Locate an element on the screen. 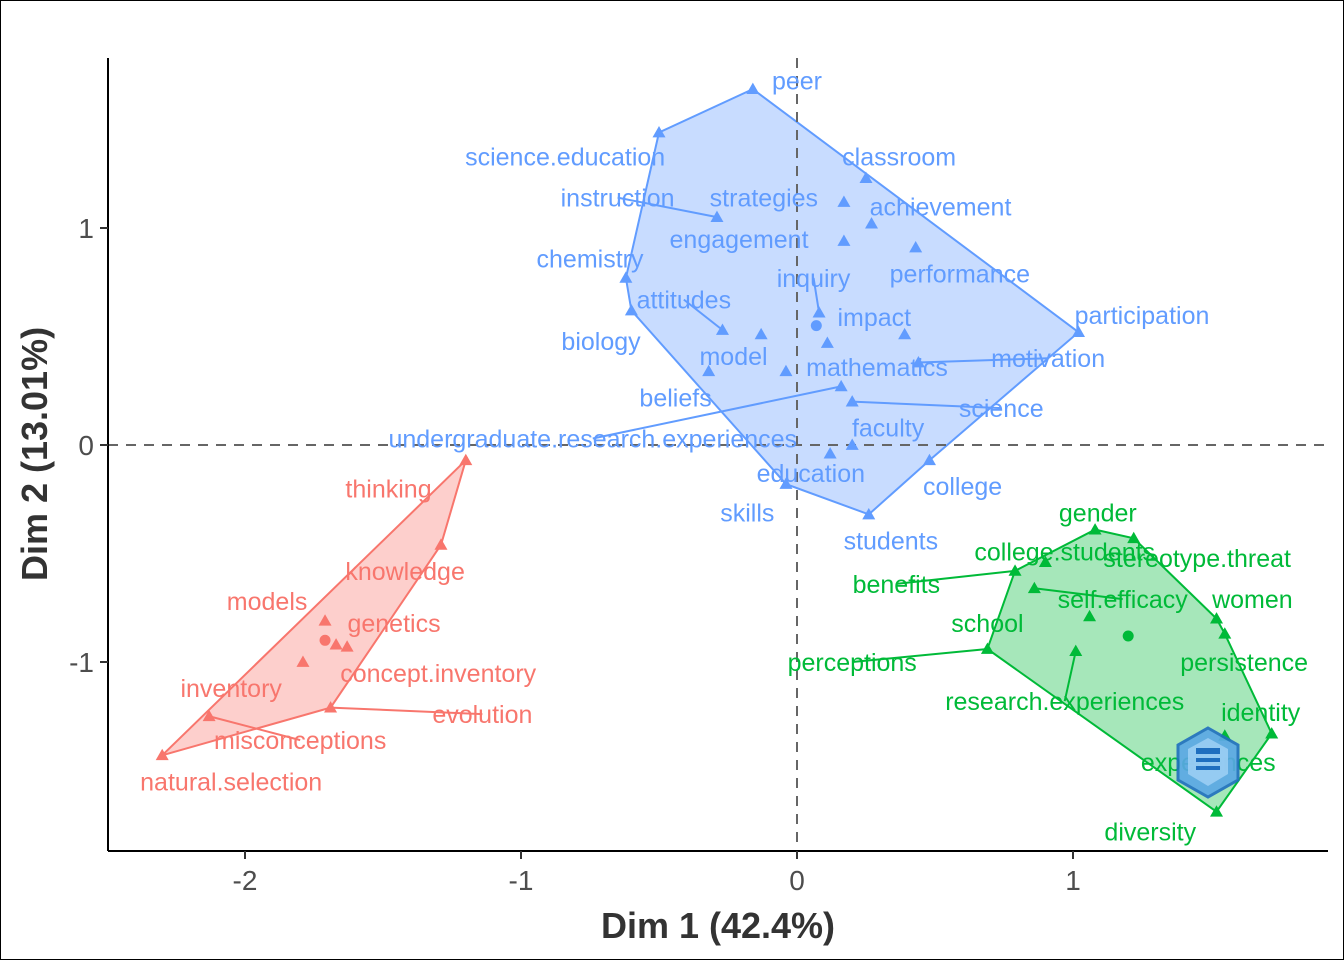 This screenshot has height=960, width=1344. point-label: achievement is located at coordinates (941, 207).